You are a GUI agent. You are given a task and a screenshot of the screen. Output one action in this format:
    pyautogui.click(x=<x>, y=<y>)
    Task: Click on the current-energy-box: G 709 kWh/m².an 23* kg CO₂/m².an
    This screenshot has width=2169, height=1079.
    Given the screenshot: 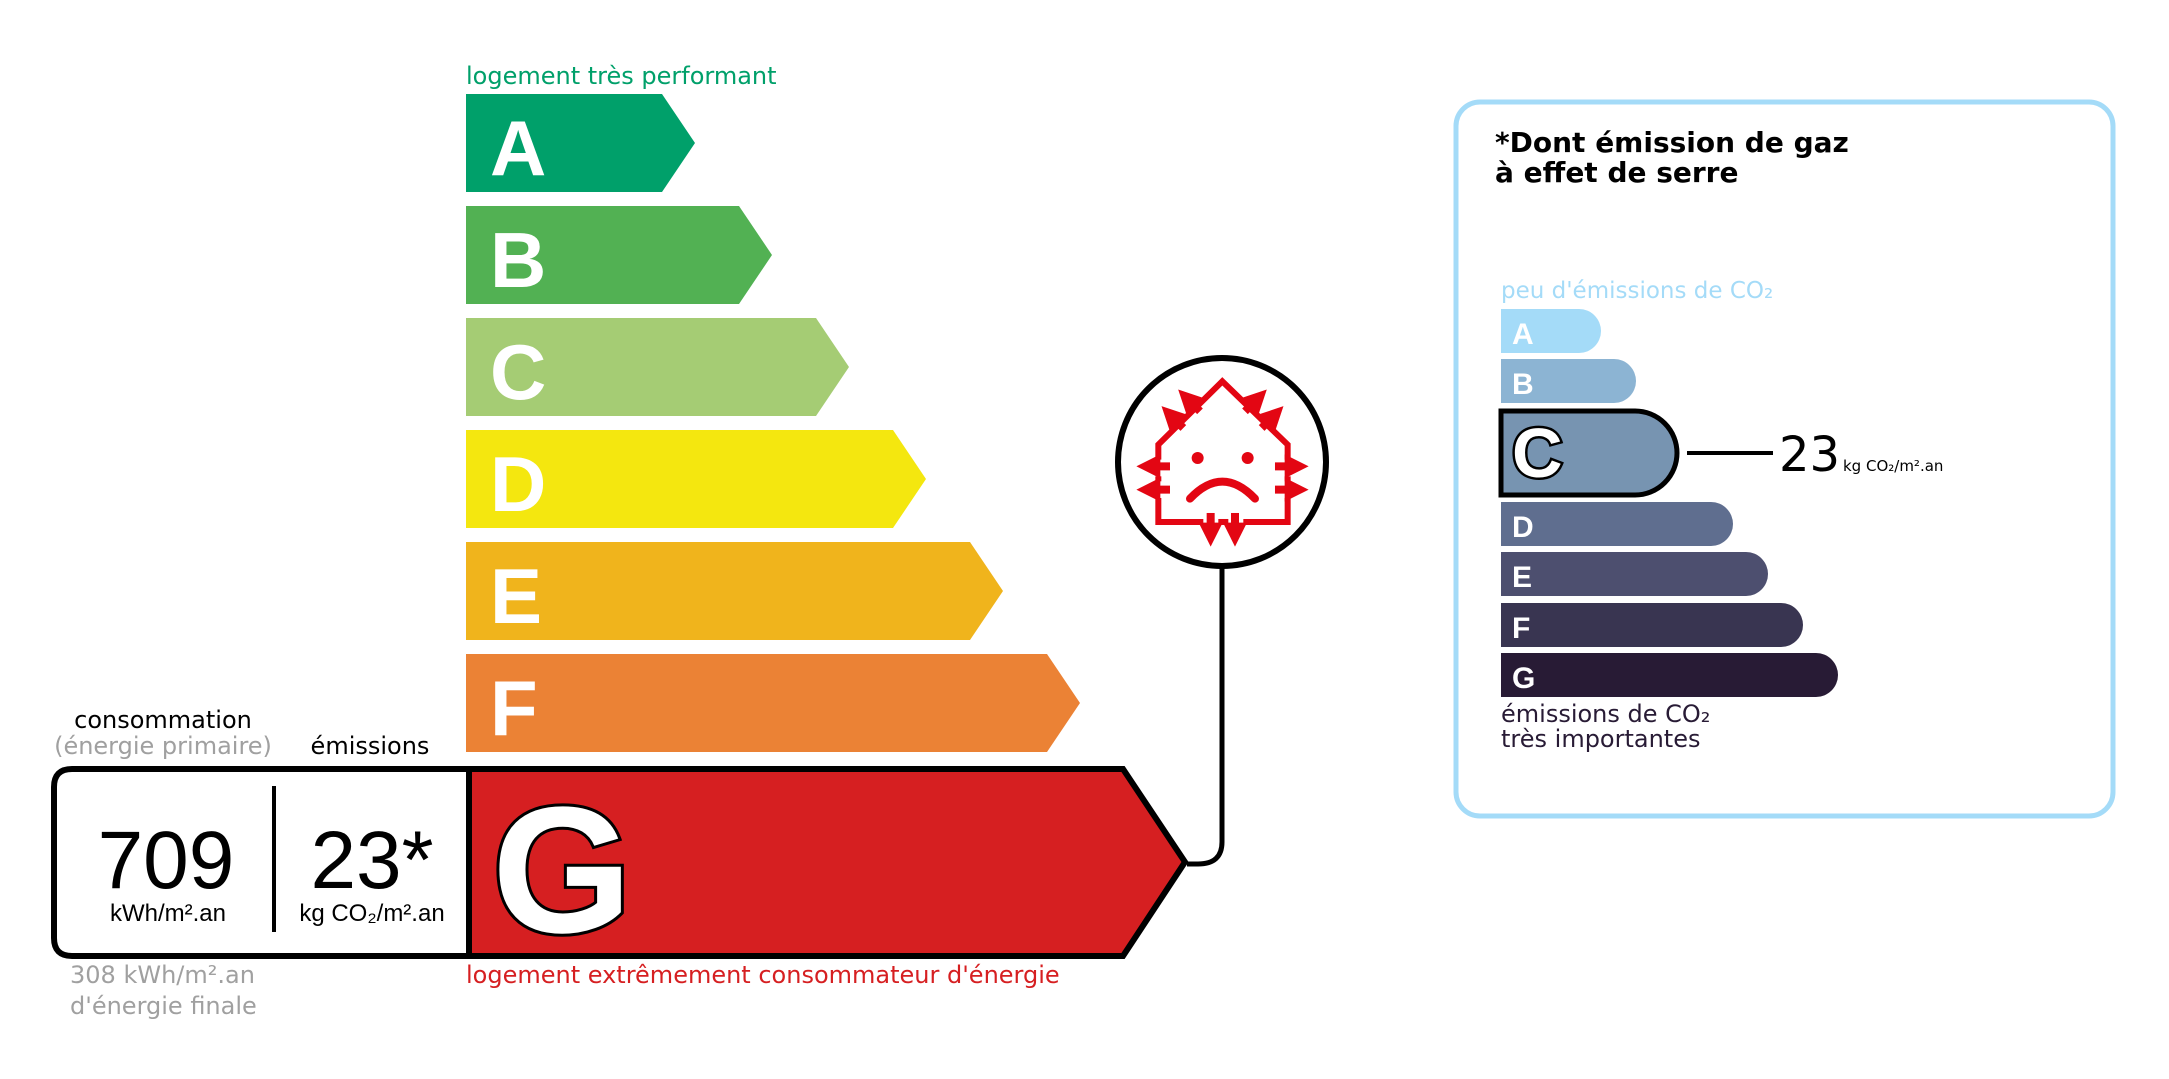 What is the action you would take?
    pyautogui.click(x=620, y=870)
    